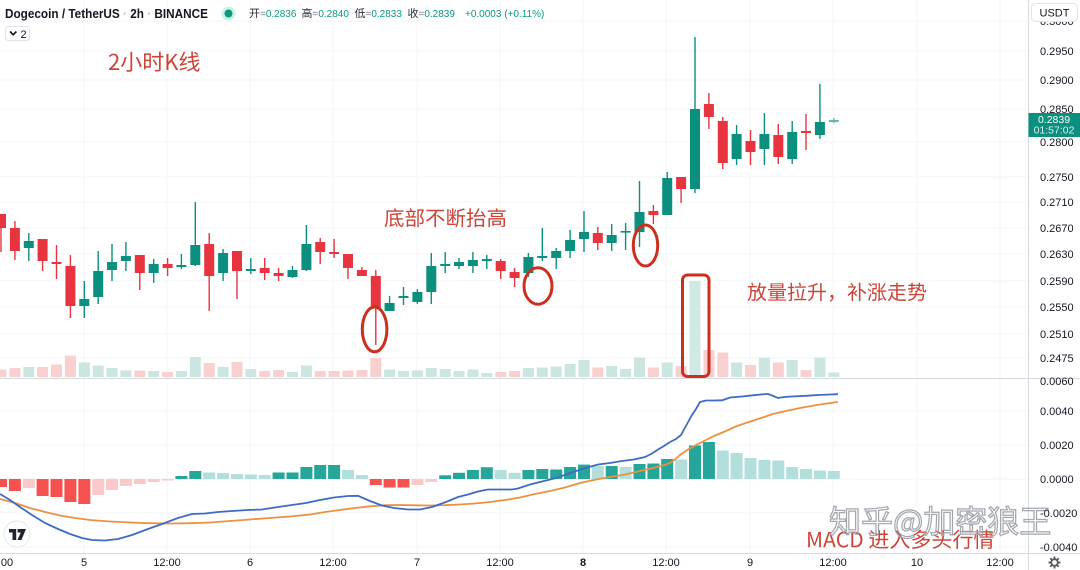 The image size is (1080, 570). Describe the element at coordinates (917, 563) in the screenshot. I see `svg-text: 10` at that location.